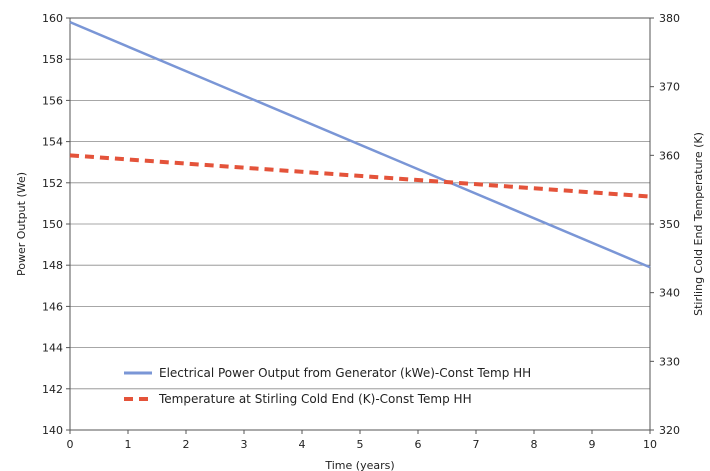 Image resolution: width=710 pixels, height=471 pixels. What do you see at coordinates (302, 444) in the screenshot?
I see `x-tick-label: 4` at bounding box center [302, 444].